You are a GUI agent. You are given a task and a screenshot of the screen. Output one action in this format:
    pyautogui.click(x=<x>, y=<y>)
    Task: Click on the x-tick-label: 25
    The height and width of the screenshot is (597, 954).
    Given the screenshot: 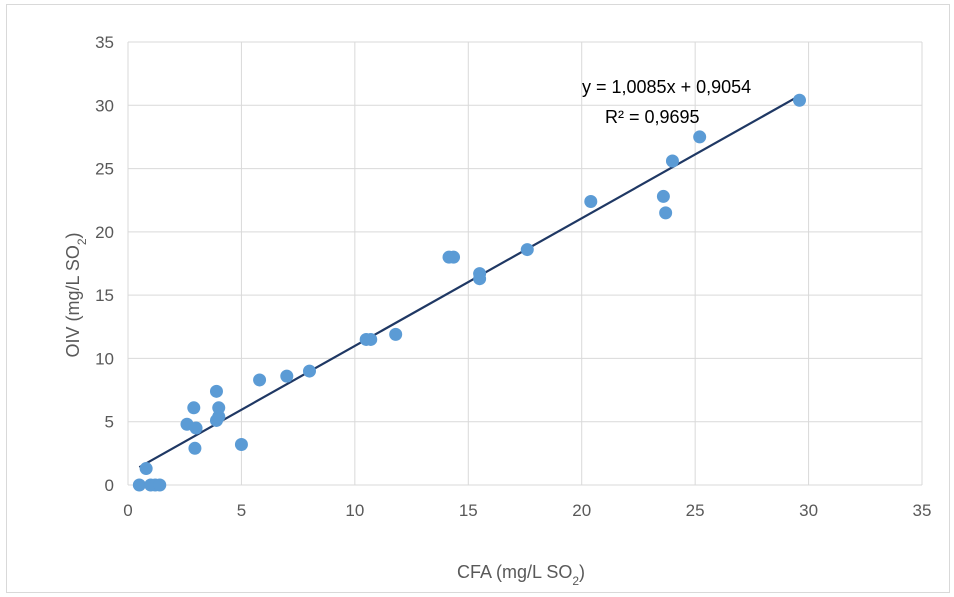 What is the action you would take?
    pyautogui.click(x=695, y=510)
    